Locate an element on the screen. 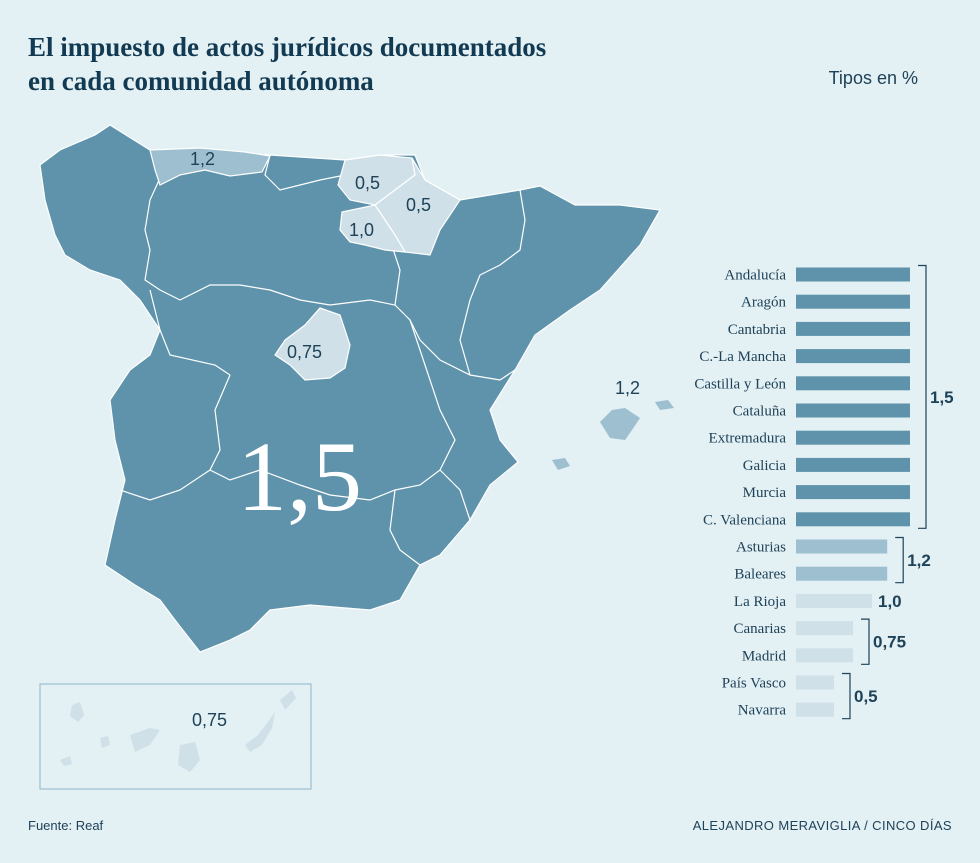 This screenshot has height=863, width=980. map-label-canarias: 0,75 is located at coordinates (209, 720).